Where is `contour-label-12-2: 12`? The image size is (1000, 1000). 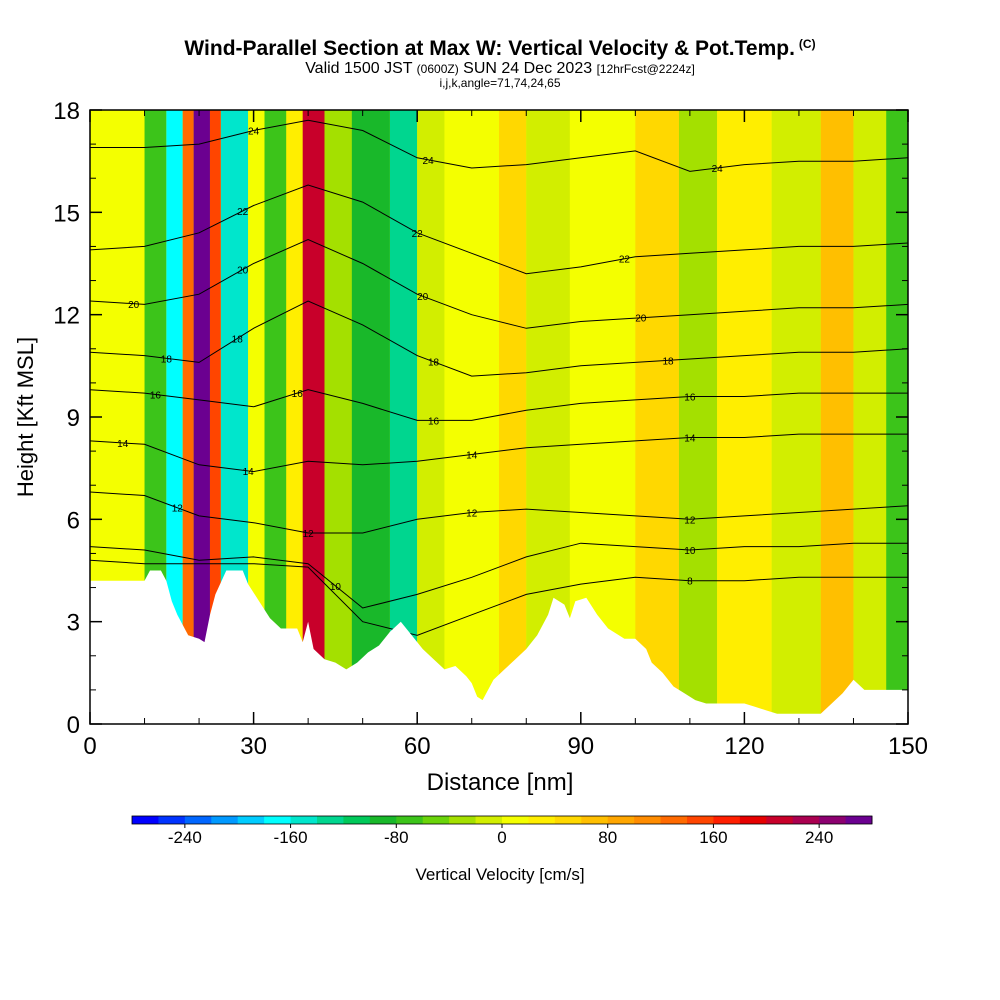 contour-label-12-2: 12 is located at coordinates (472, 514).